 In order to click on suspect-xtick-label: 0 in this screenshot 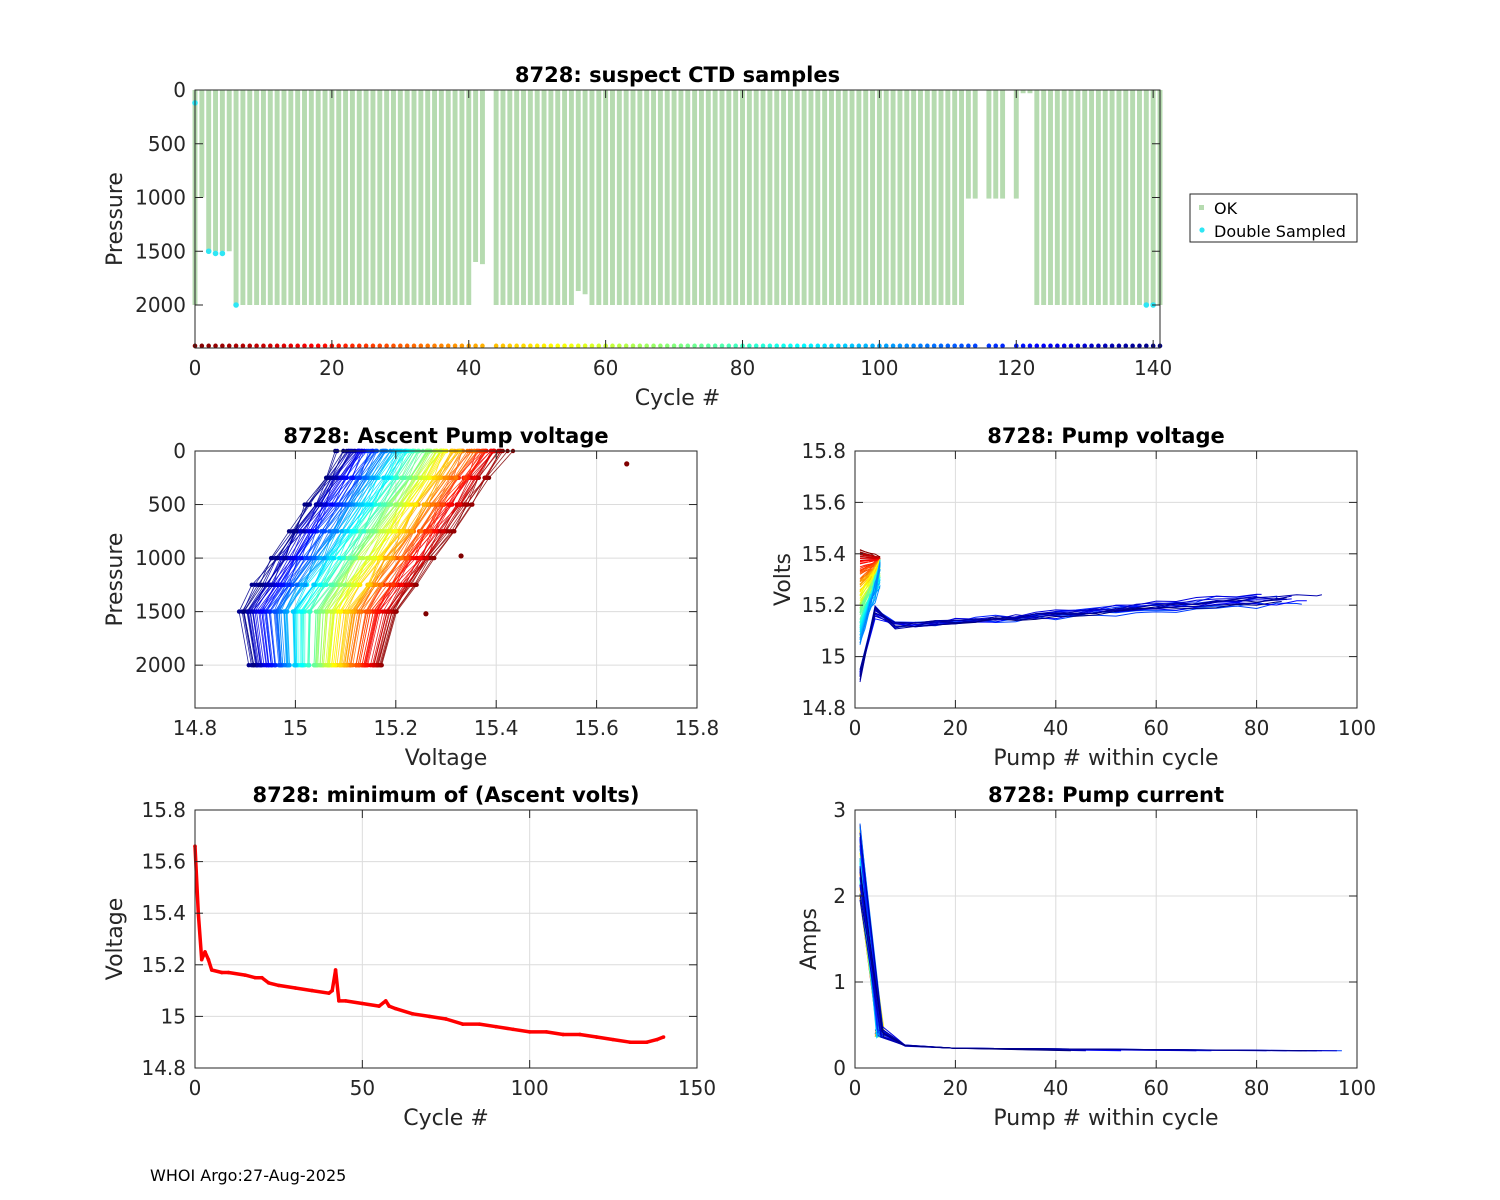, I will do `click(195, 368)`.